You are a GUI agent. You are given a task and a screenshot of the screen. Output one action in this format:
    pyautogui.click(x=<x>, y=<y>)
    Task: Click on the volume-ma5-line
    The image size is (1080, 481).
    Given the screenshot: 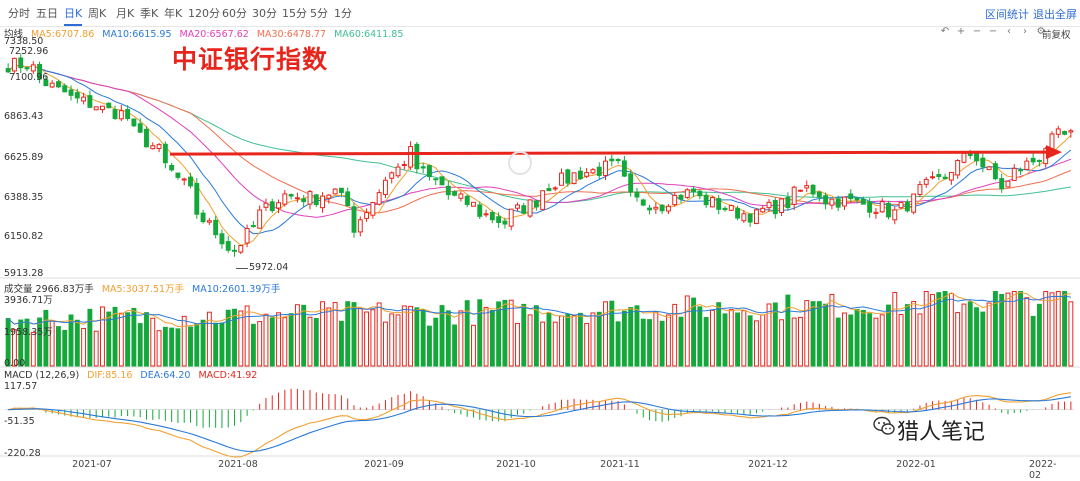 What is the action you would take?
    pyautogui.click(x=539, y=309)
    